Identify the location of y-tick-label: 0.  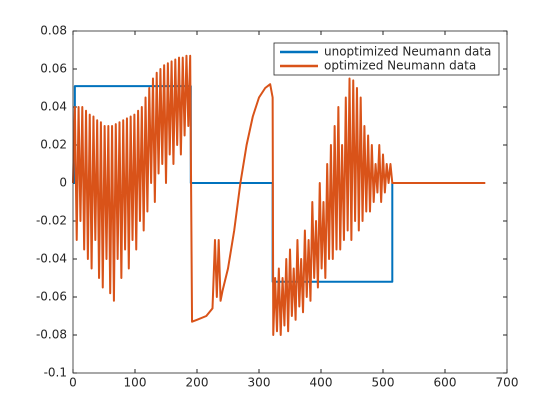
(63, 183).